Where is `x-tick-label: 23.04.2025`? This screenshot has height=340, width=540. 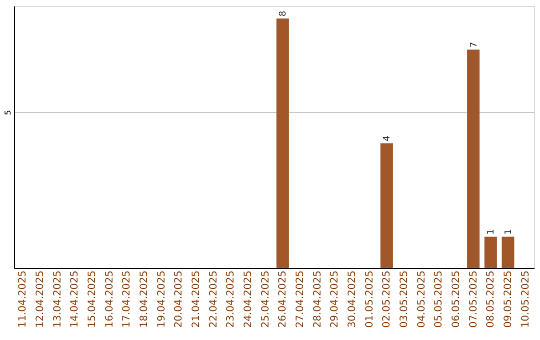
x-tick-label: 23.04.2025 is located at coordinates (231, 299).